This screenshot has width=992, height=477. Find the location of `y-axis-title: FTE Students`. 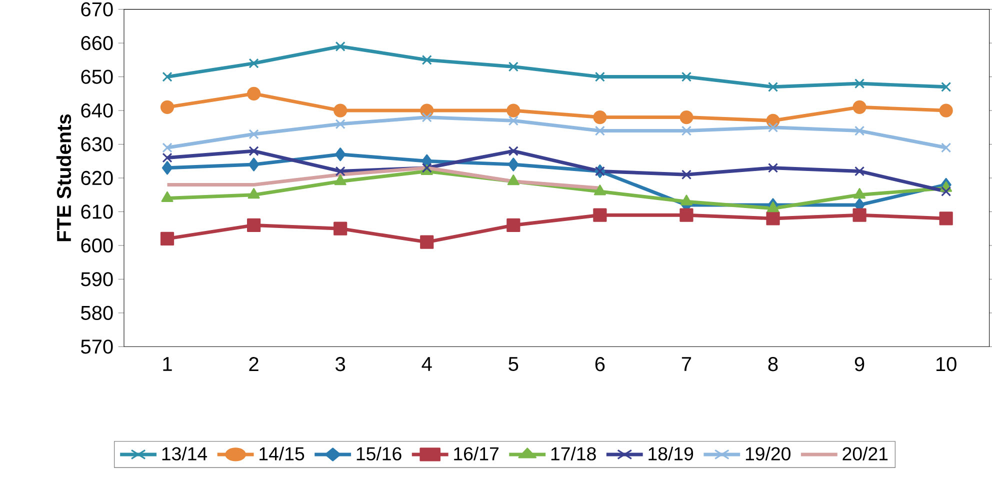

y-axis-title: FTE Students is located at coordinates (64, 177).